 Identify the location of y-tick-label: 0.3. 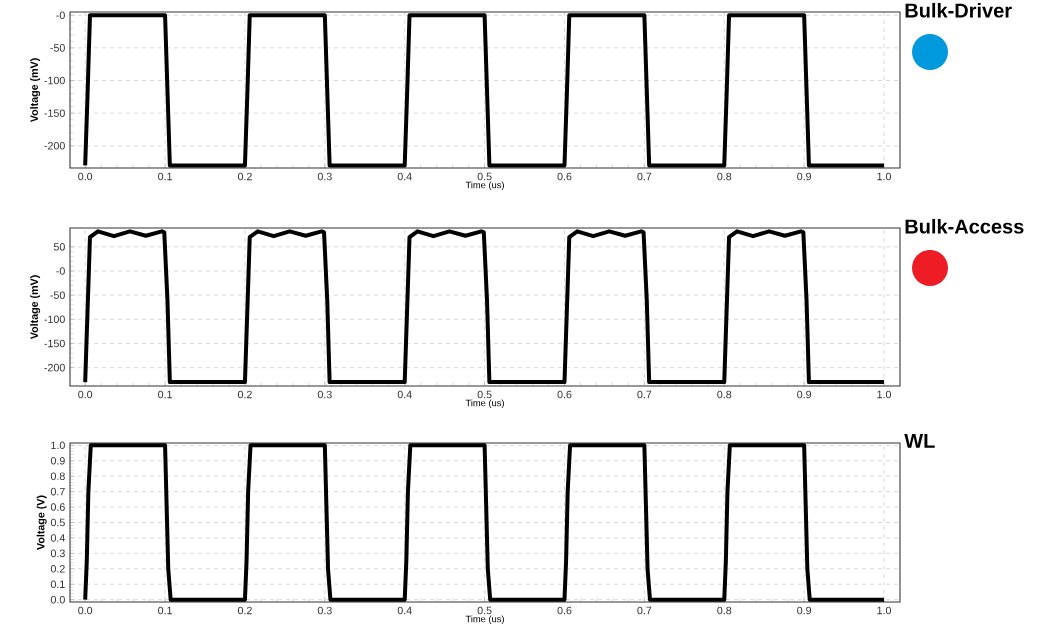
(57, 553).